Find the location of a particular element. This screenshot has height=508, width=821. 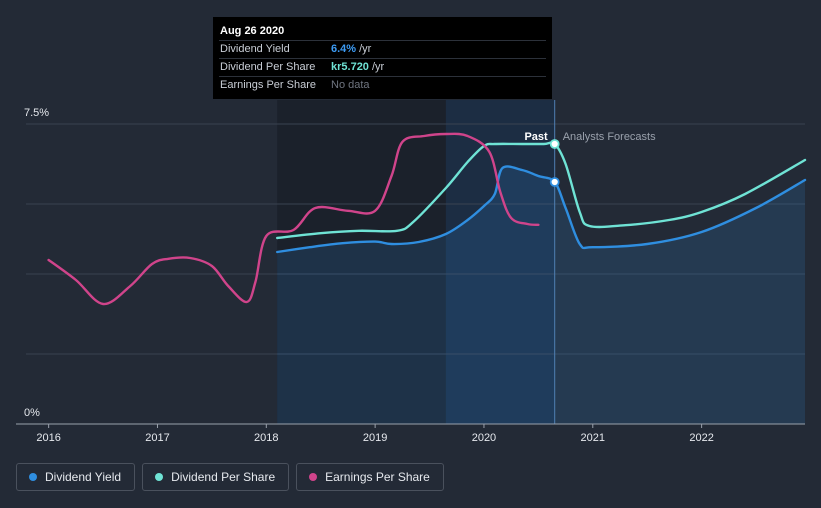

tooltip-value: 6.4% is located at coordinates (344, 49).